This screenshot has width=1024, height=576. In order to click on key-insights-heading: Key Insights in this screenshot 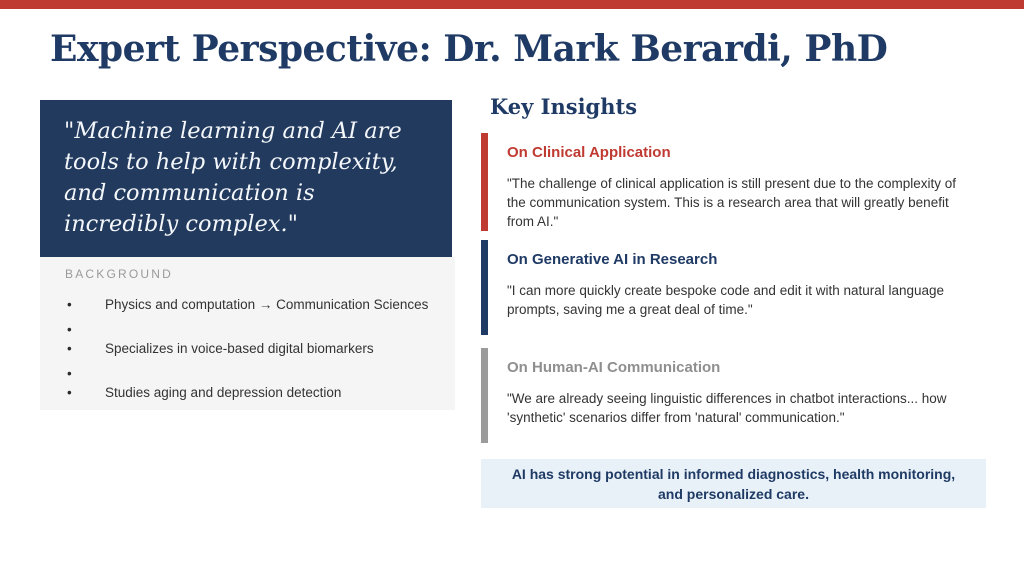, I will do `click(564, 106)`.